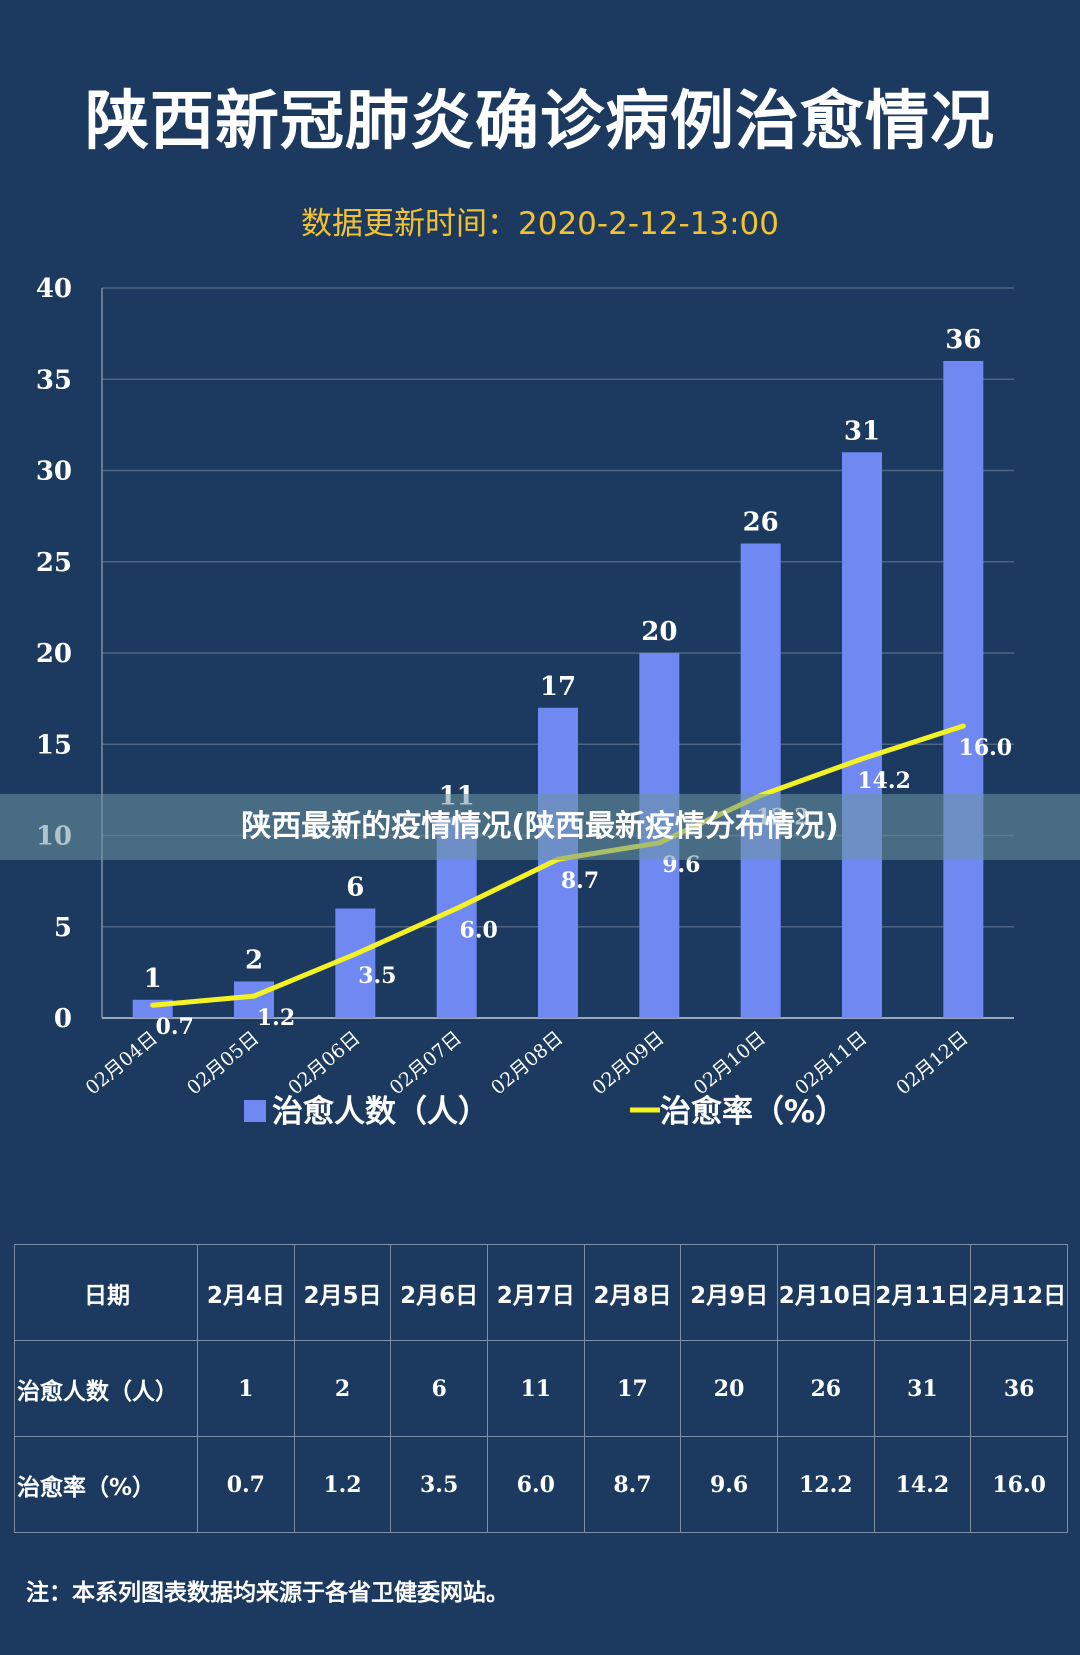 The height and width of the screenshot is (1655, 1080). Describe the element at coordinates (63, 928) in the screenshot. I see `y-tick-label: 5` at that location.